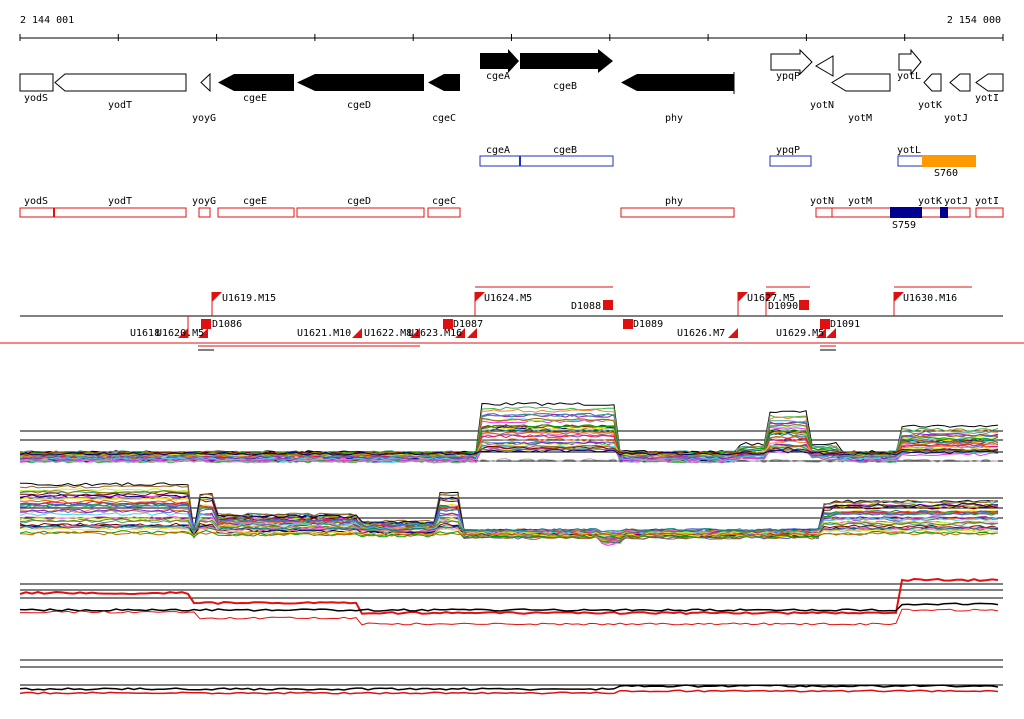 The width and height of the screenshot is (1024, 719). I want to click on blue-label-yotL: yotL, so click(909, 150).